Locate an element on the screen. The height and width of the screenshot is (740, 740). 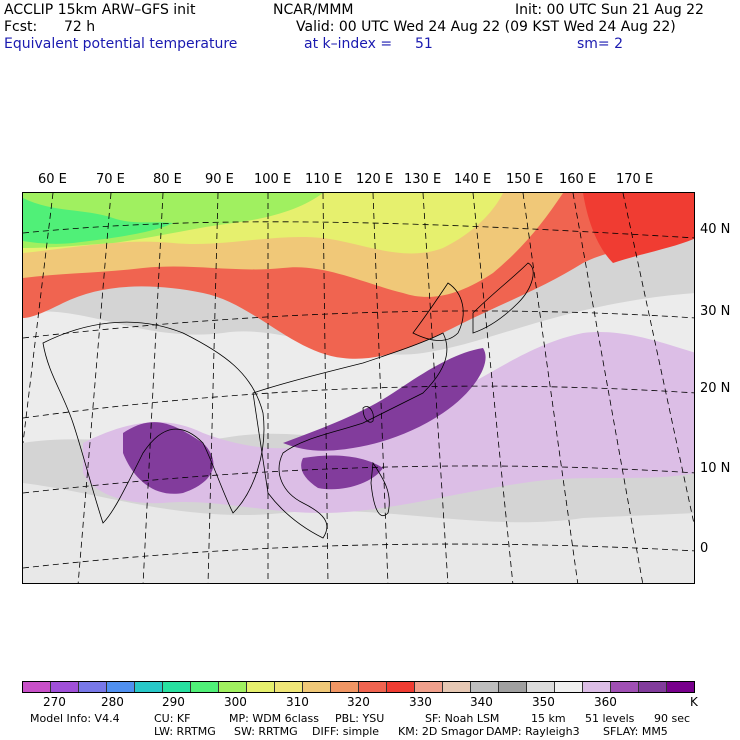
footer-item: DIFF: simple is located at coordinates (346, 731).